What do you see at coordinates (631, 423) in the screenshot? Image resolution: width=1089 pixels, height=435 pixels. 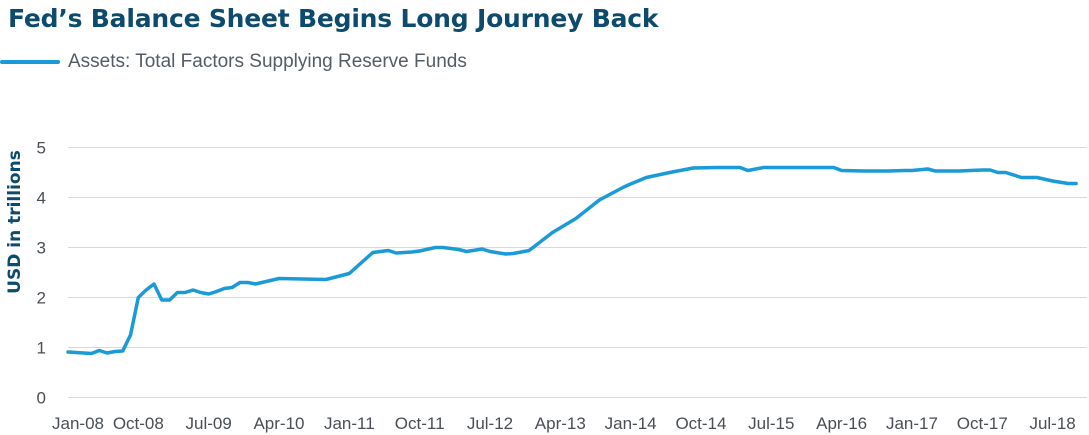 I see `x-tick-label: Jan-14` at bounding box center [631, 423].